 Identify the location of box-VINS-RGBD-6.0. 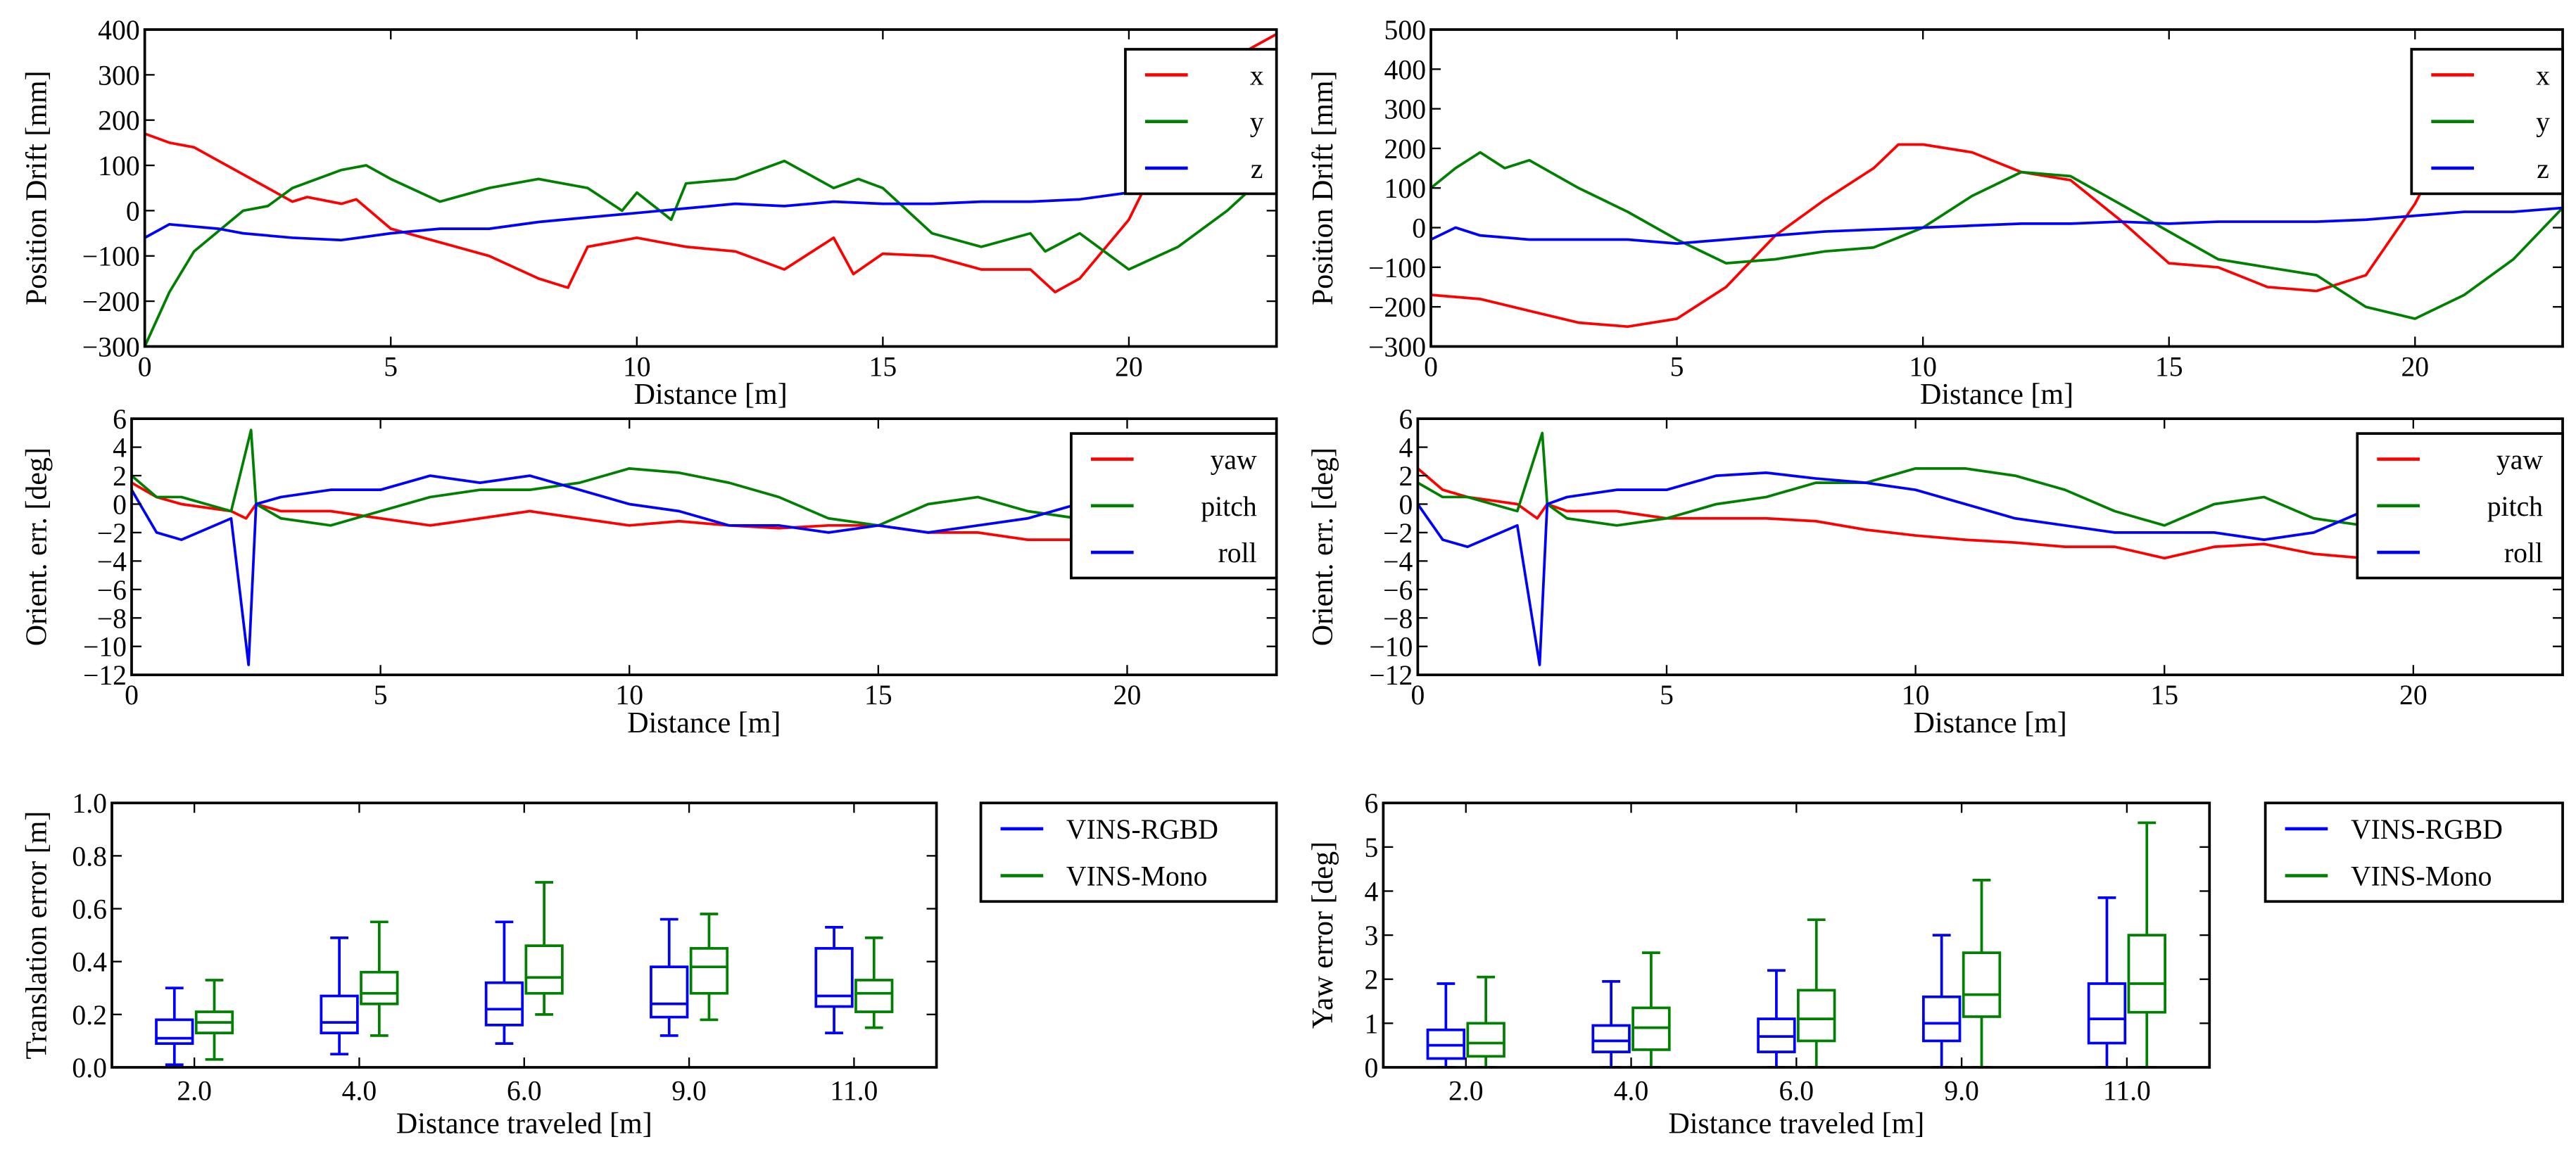
(504, 983).